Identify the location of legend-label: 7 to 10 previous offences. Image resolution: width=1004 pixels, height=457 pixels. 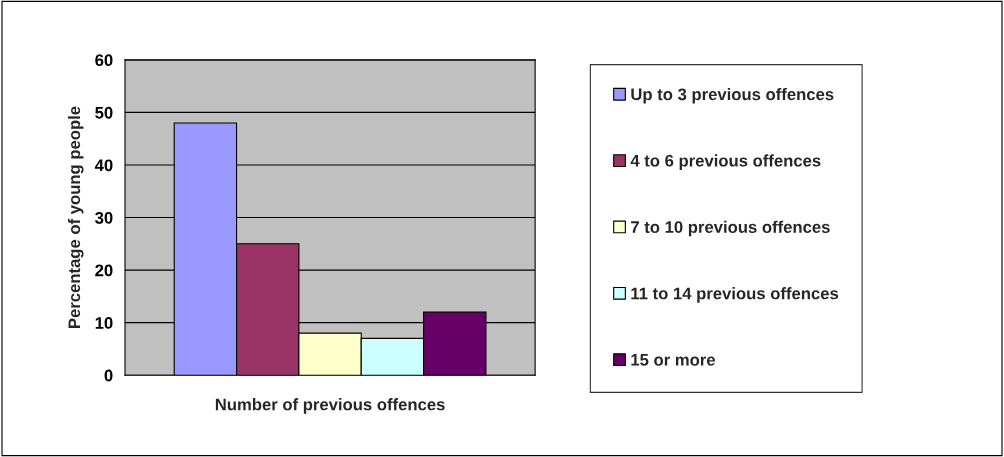
(730, 228).